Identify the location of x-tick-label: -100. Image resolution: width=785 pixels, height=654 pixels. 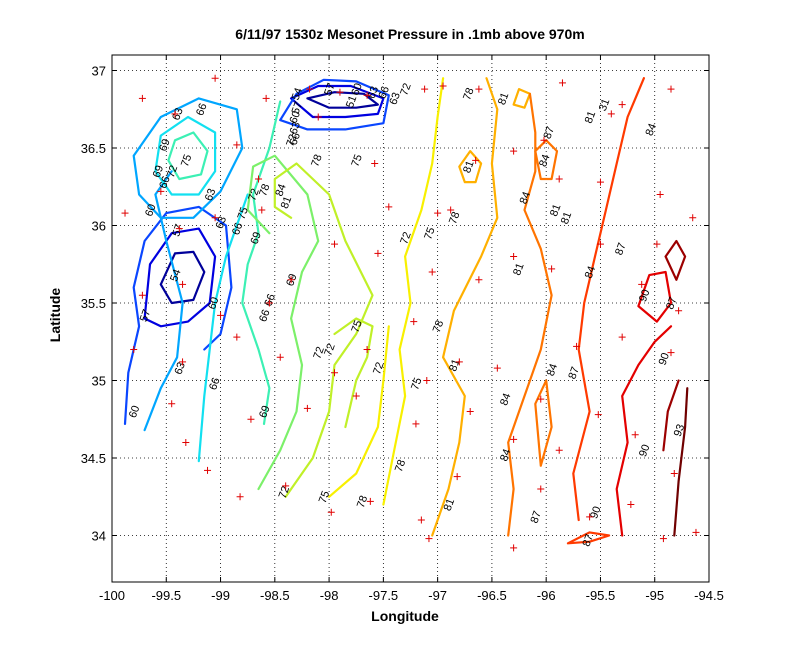
(112, 595).